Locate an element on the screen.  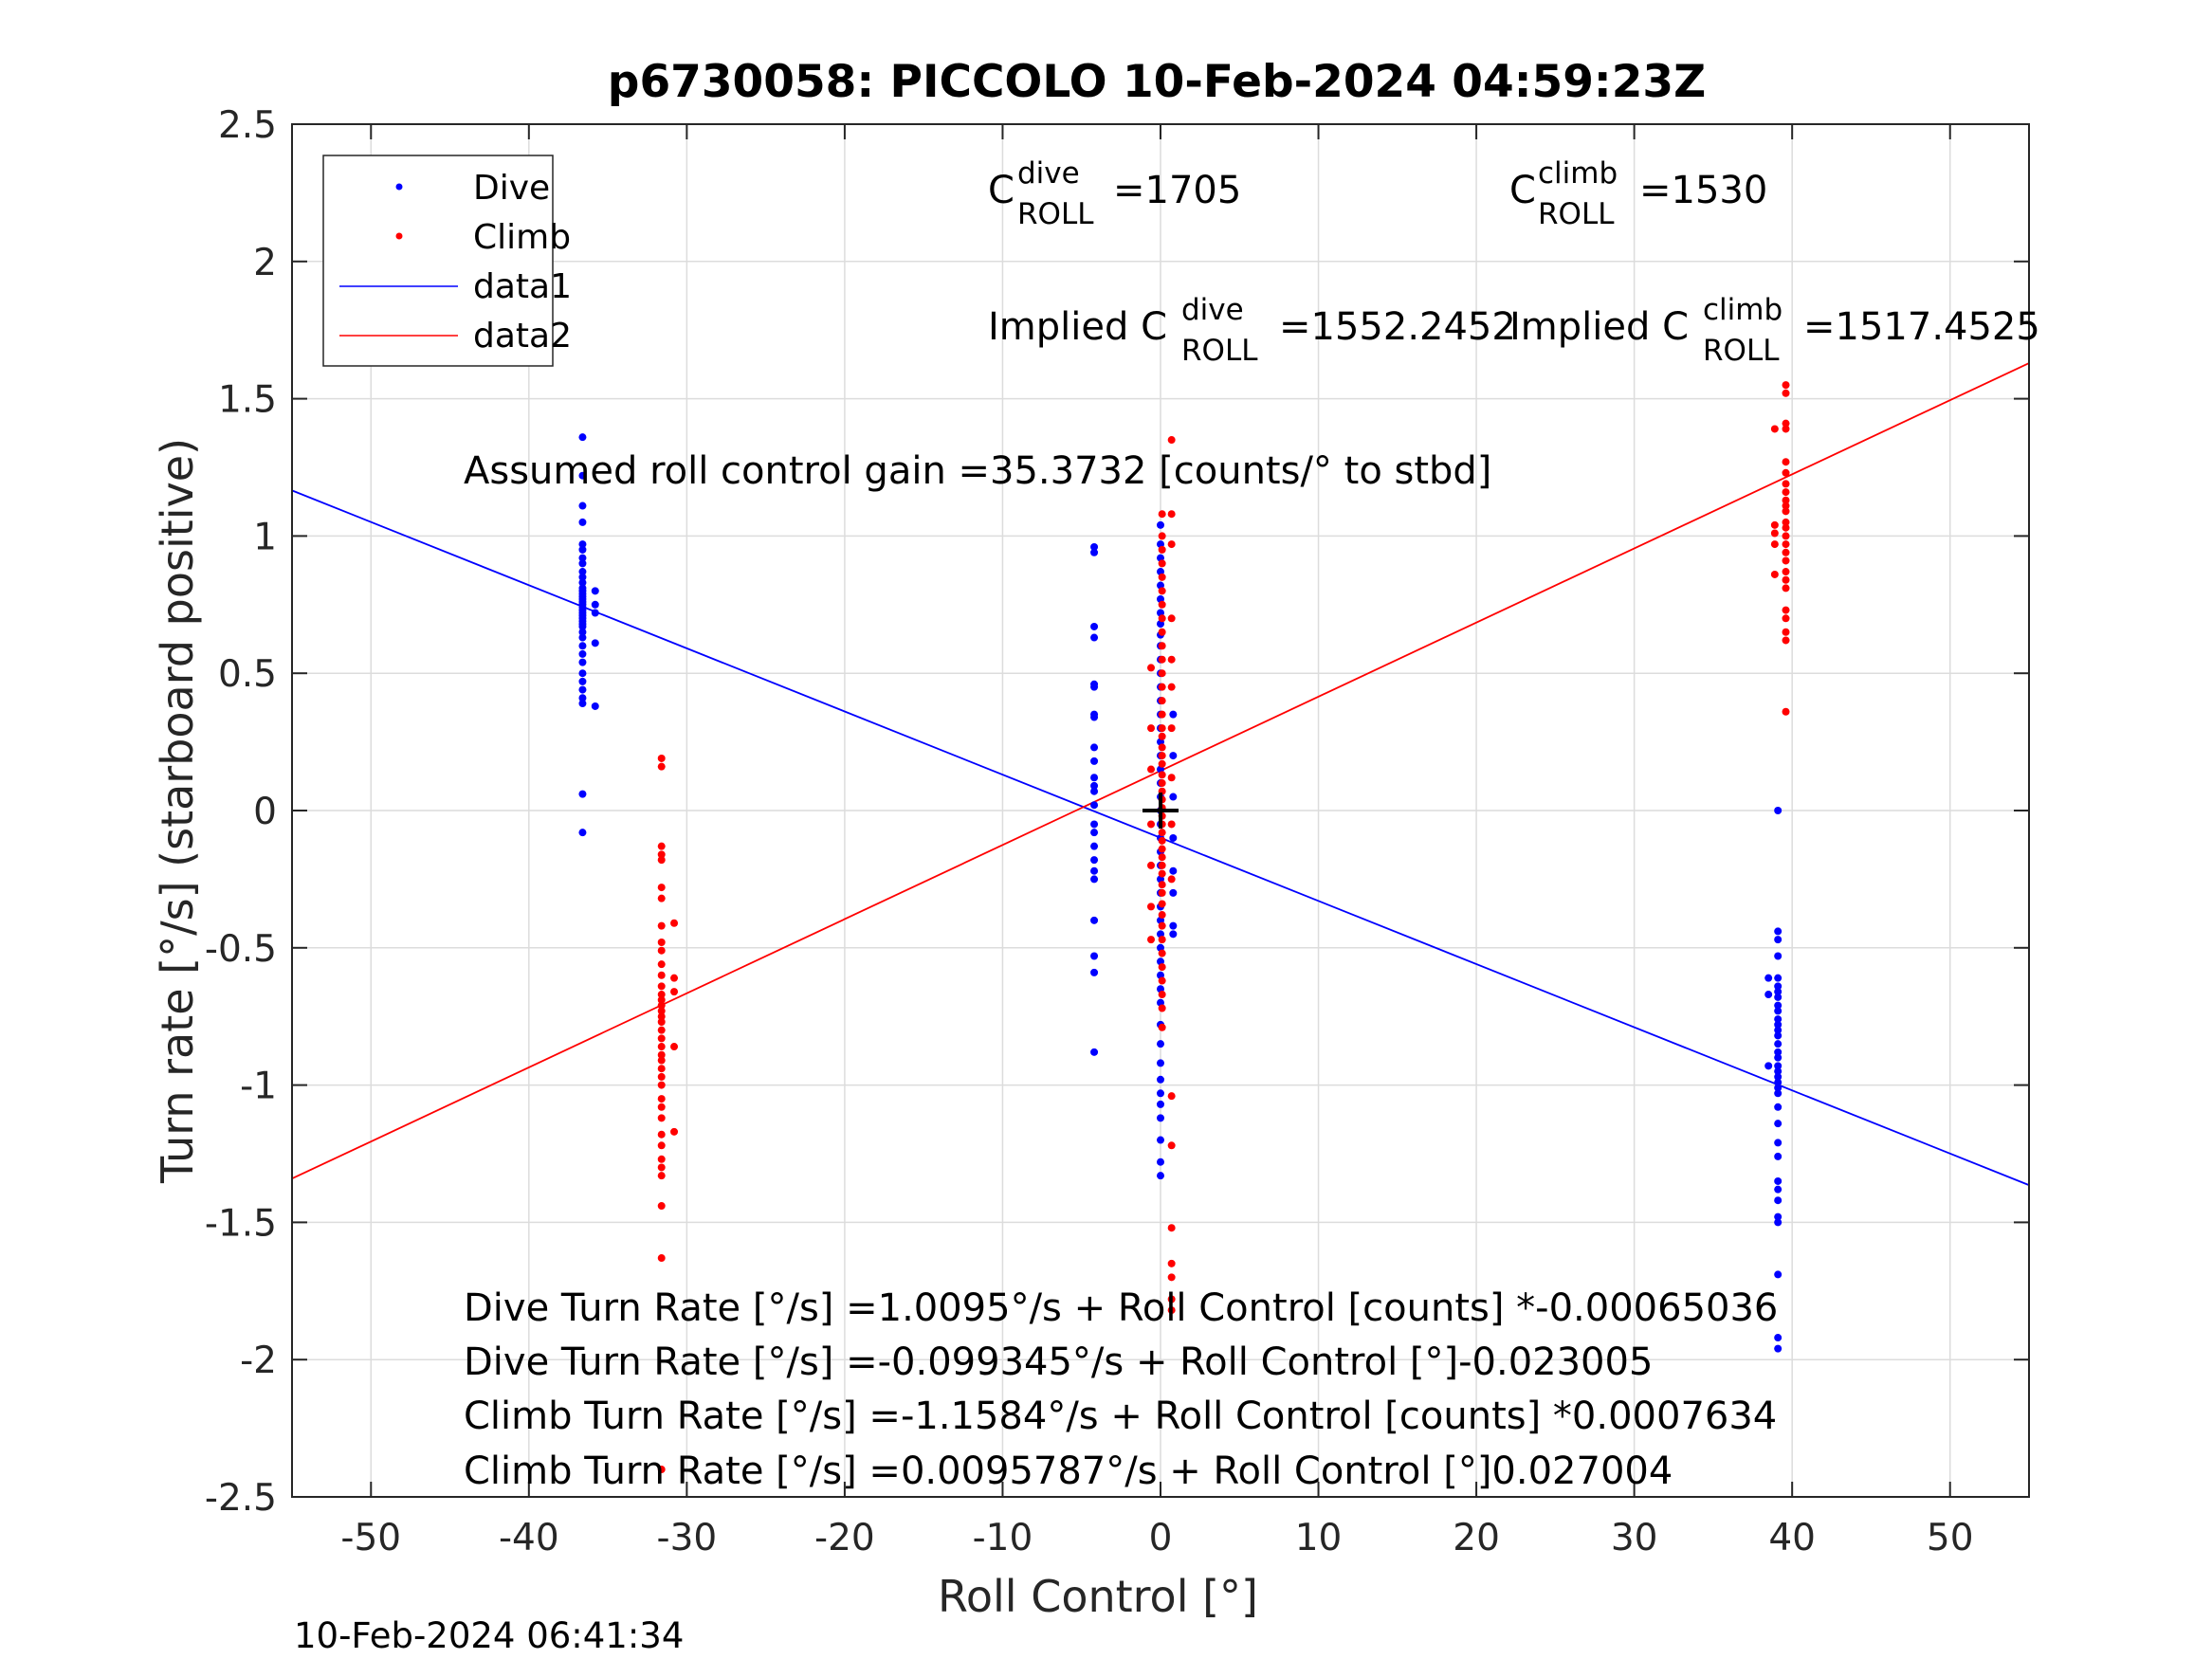
legend-box is located at coordinates (438, 261).